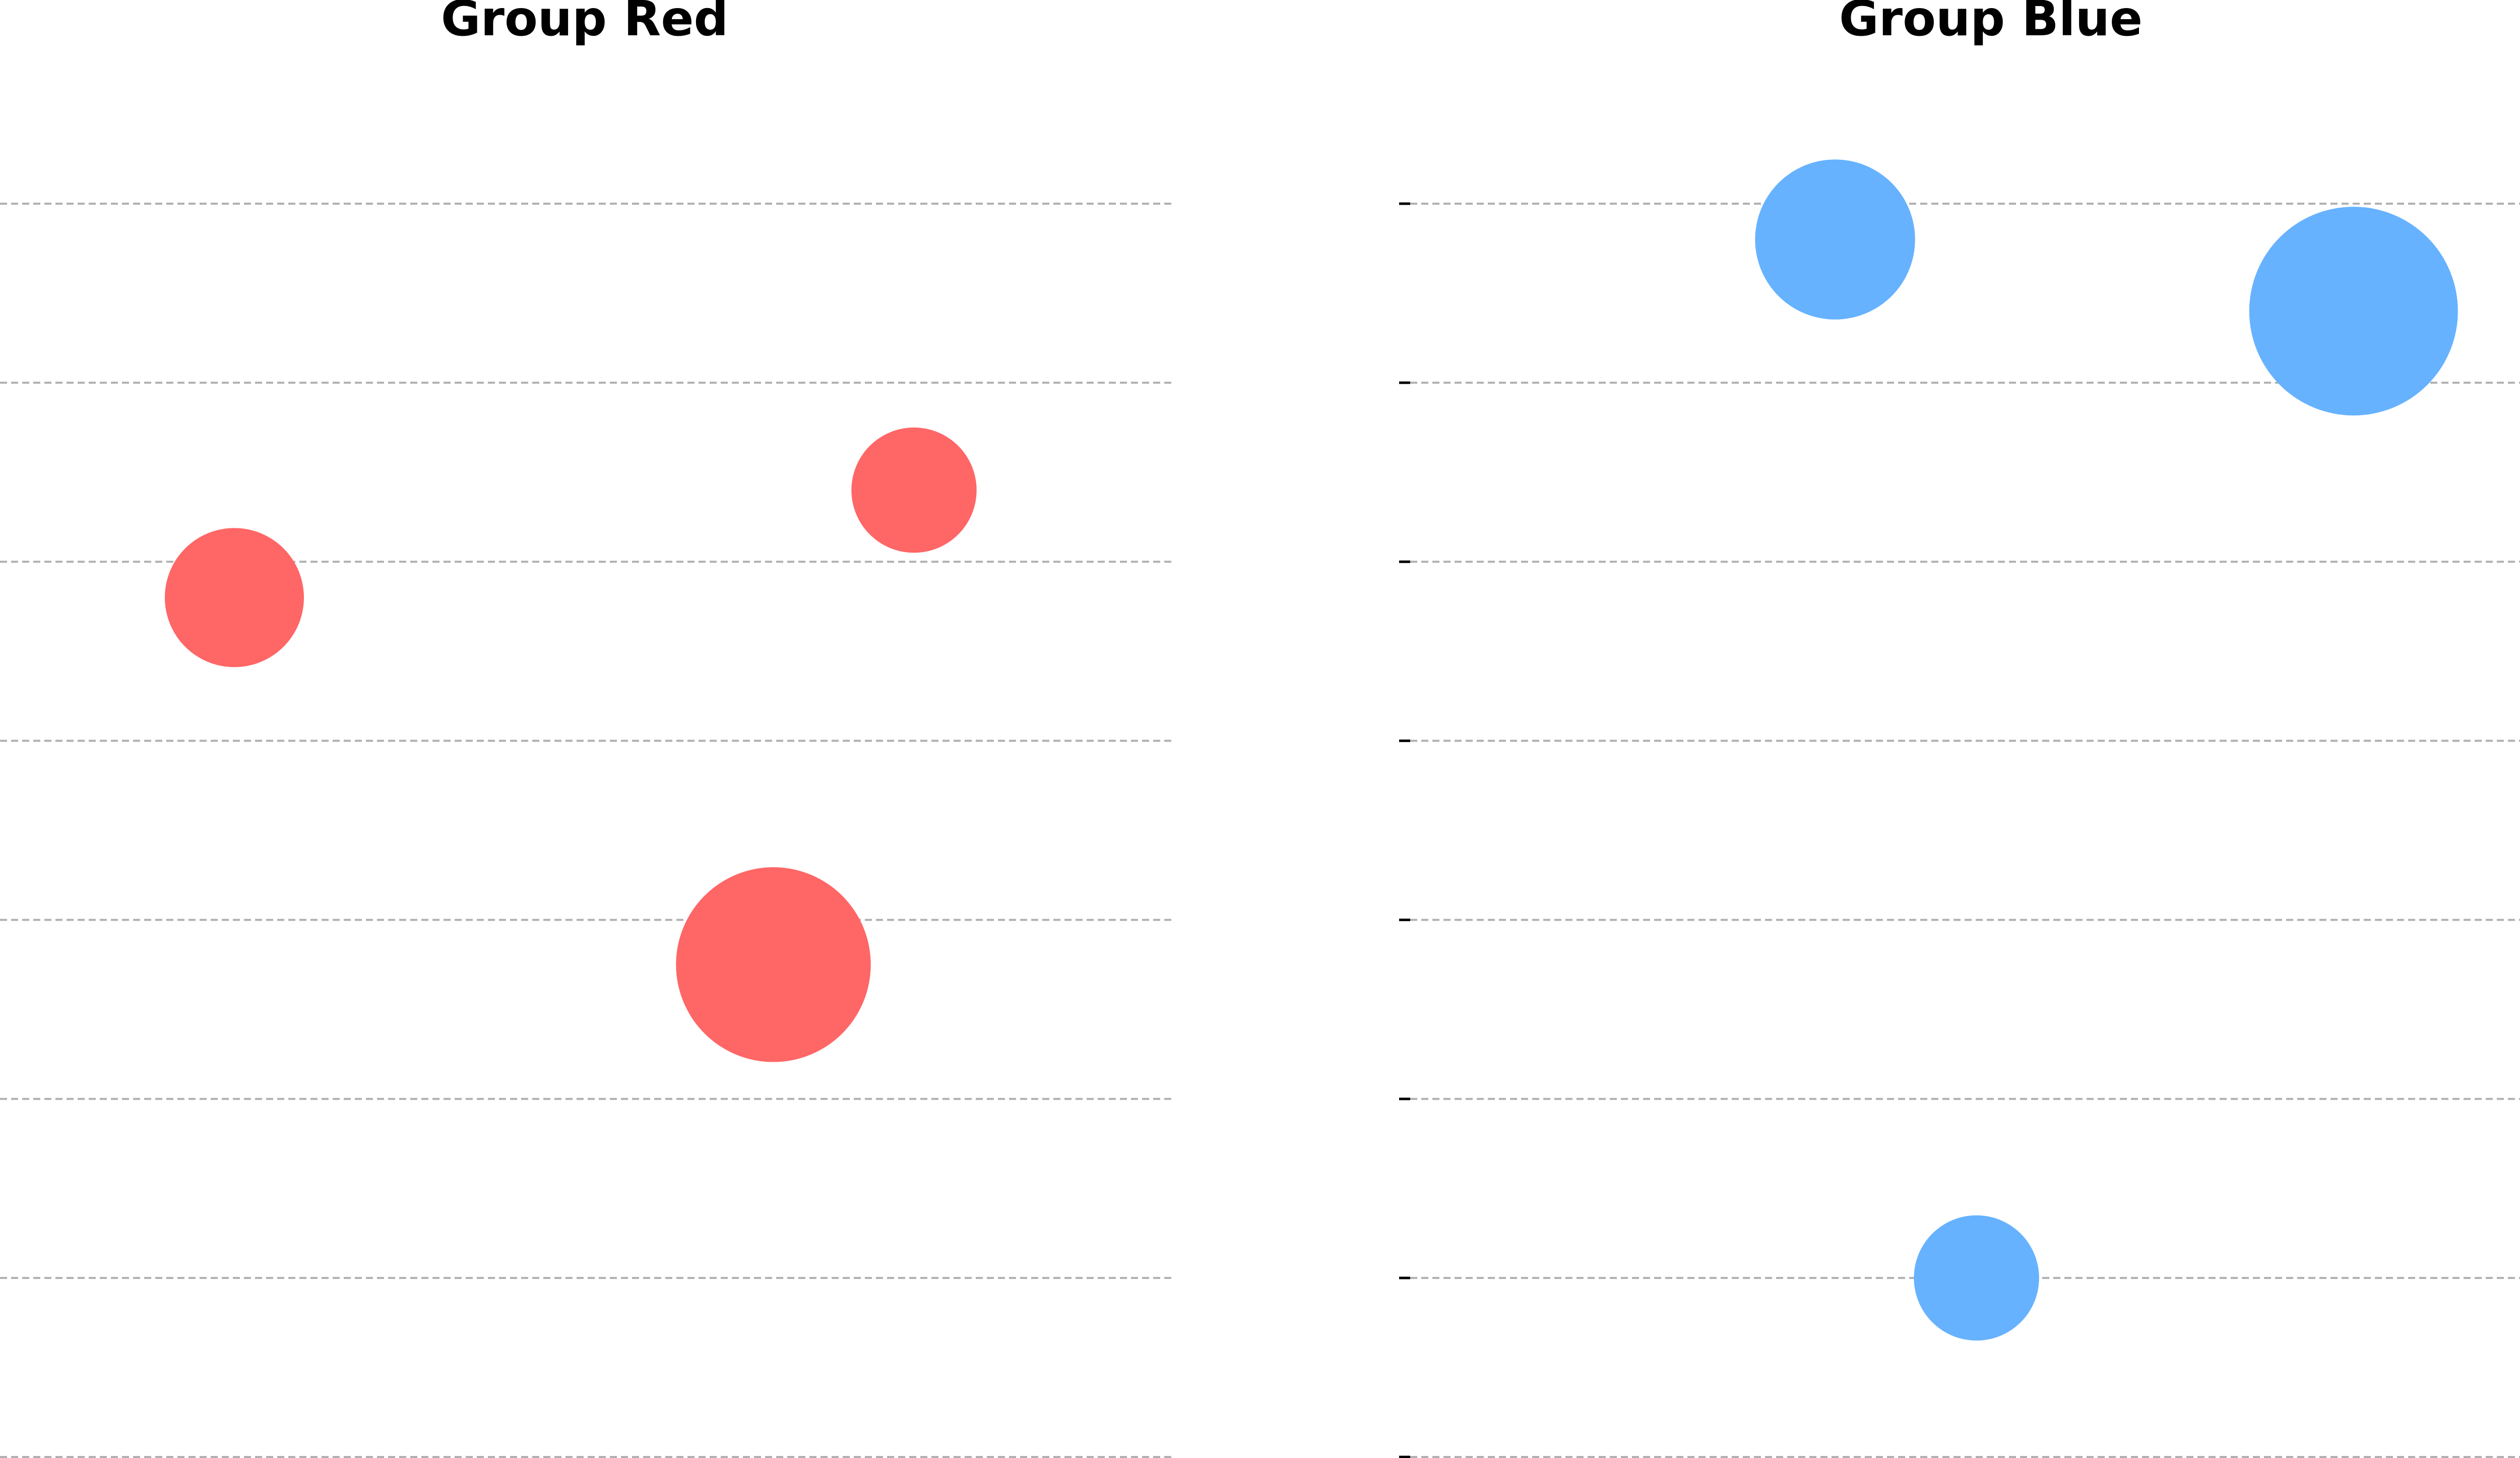  What do you see at coordinates (571, 745) in the screenshot?
I see `data-points` at bounding box center [571, 745].